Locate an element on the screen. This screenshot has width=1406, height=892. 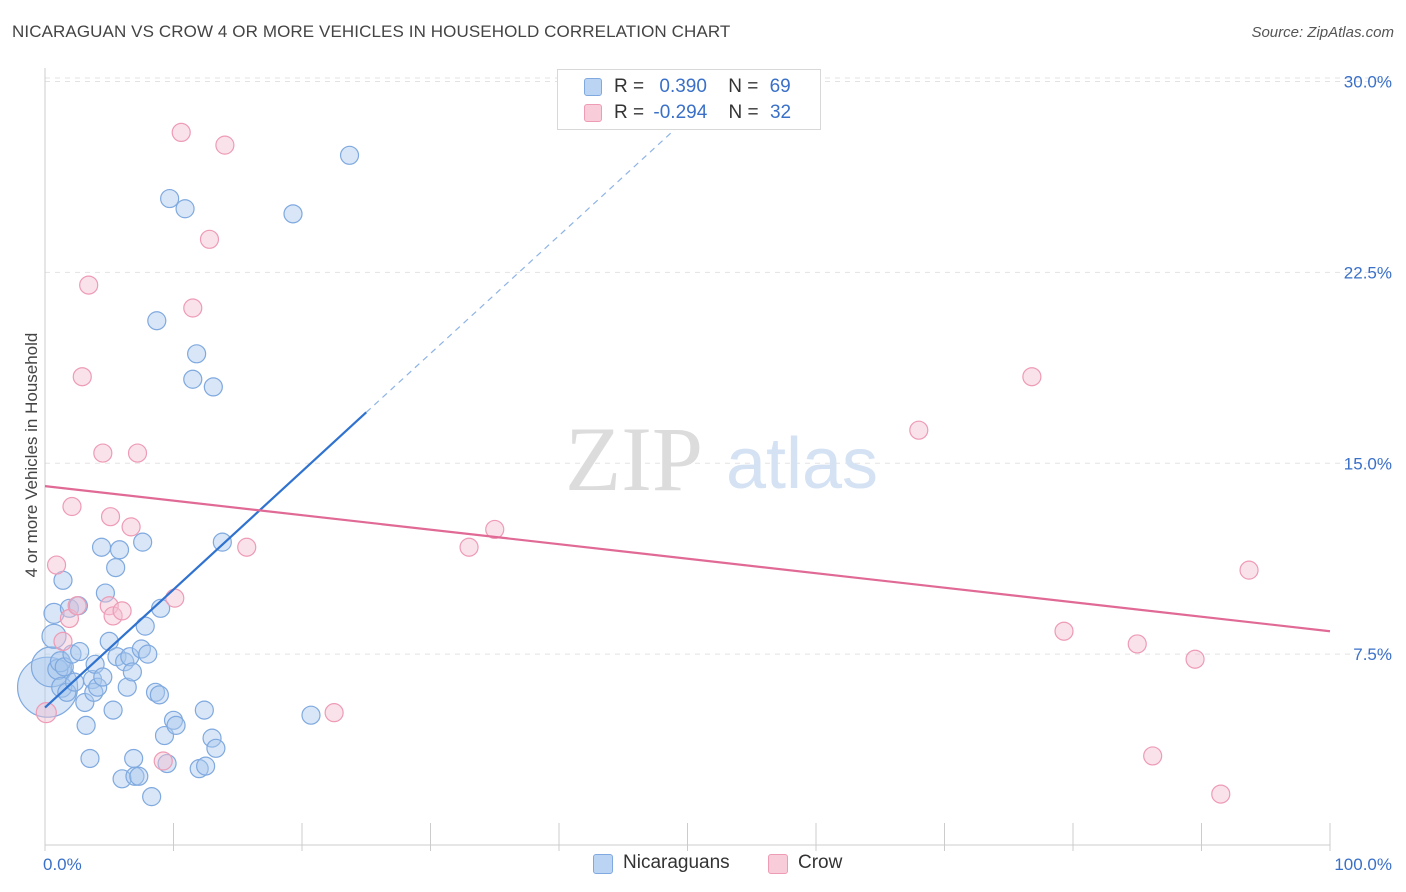
crow-legend-label: Crow is located at coordinates (820, 862).